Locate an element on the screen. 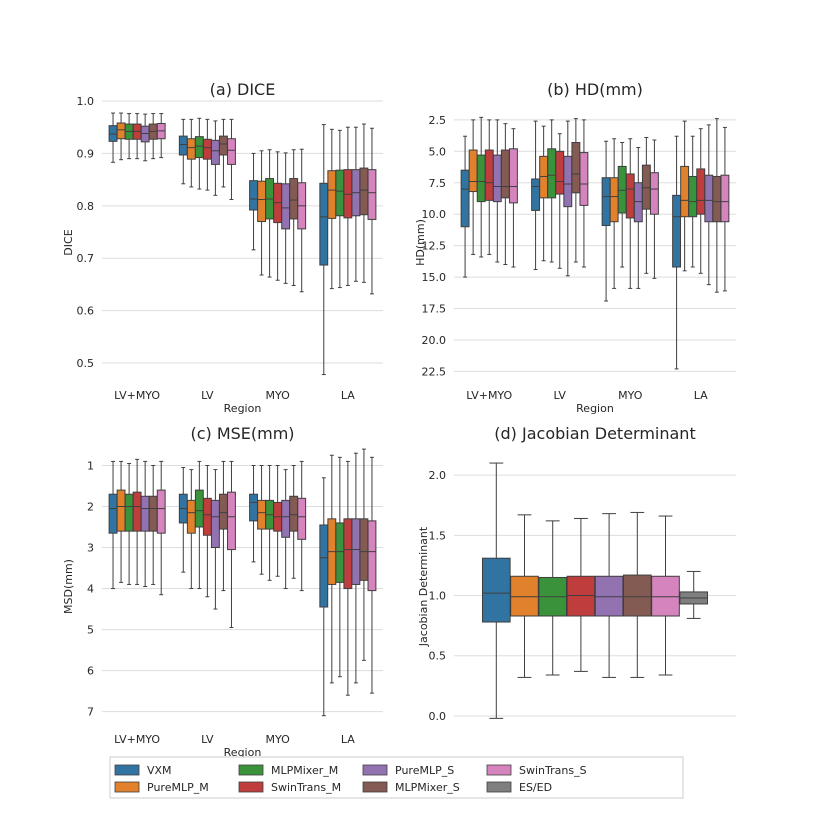 Image resolution: width=830 pixels, height=830 pixels. box-swintrans-m-lv is located at coordinates (207, 531).